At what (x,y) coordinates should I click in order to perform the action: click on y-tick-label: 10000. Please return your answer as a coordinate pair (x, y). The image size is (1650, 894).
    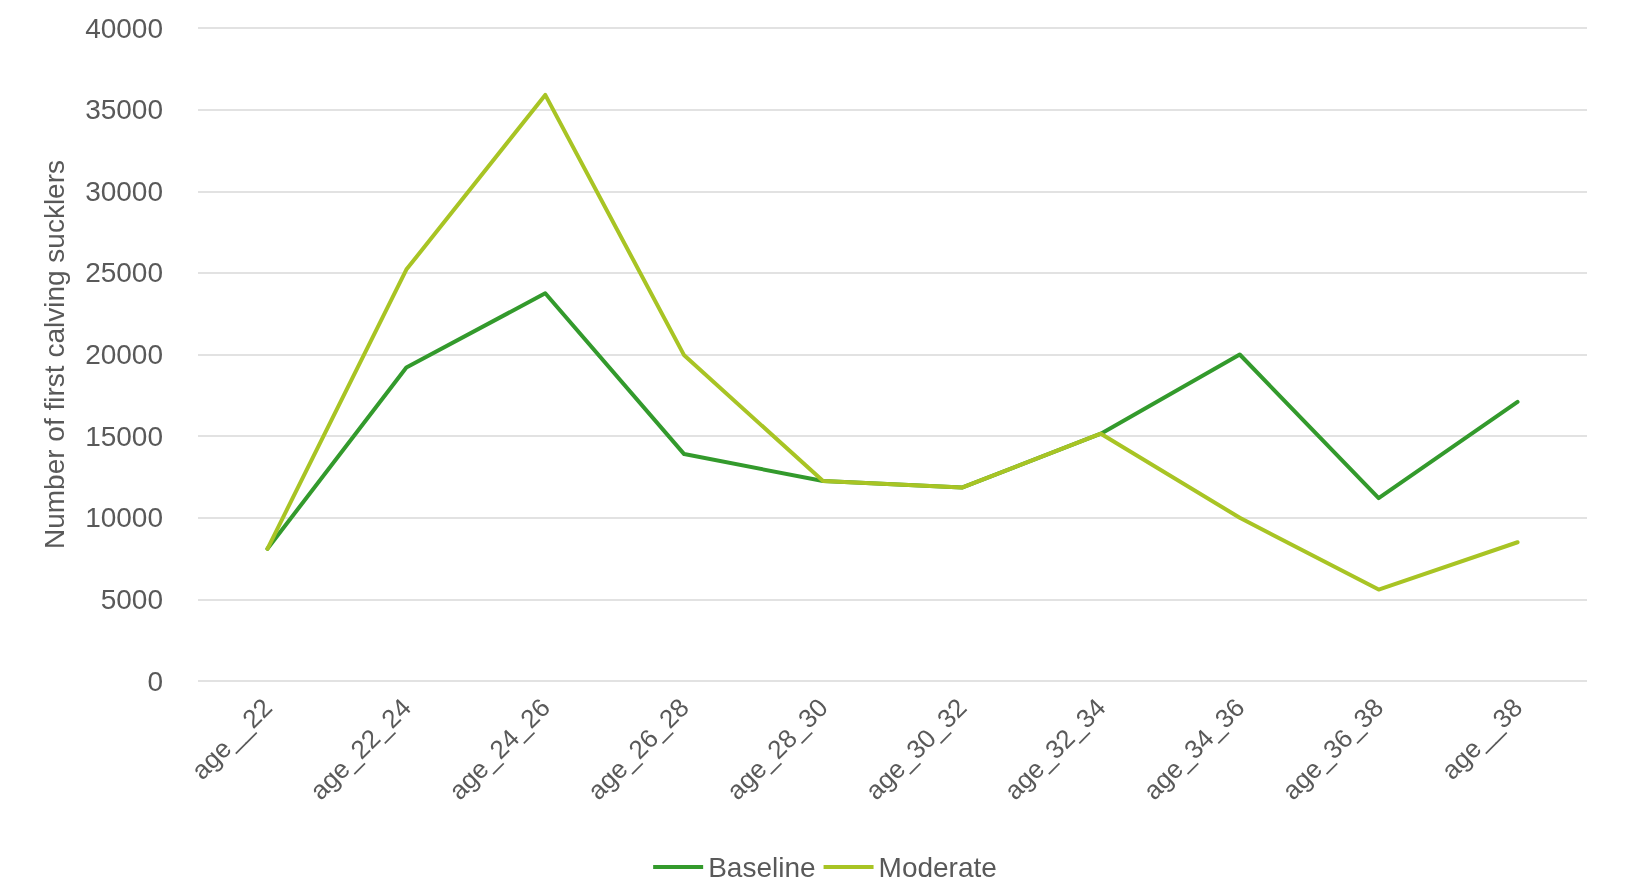
    Looking at the image, I should click on (124, 518).